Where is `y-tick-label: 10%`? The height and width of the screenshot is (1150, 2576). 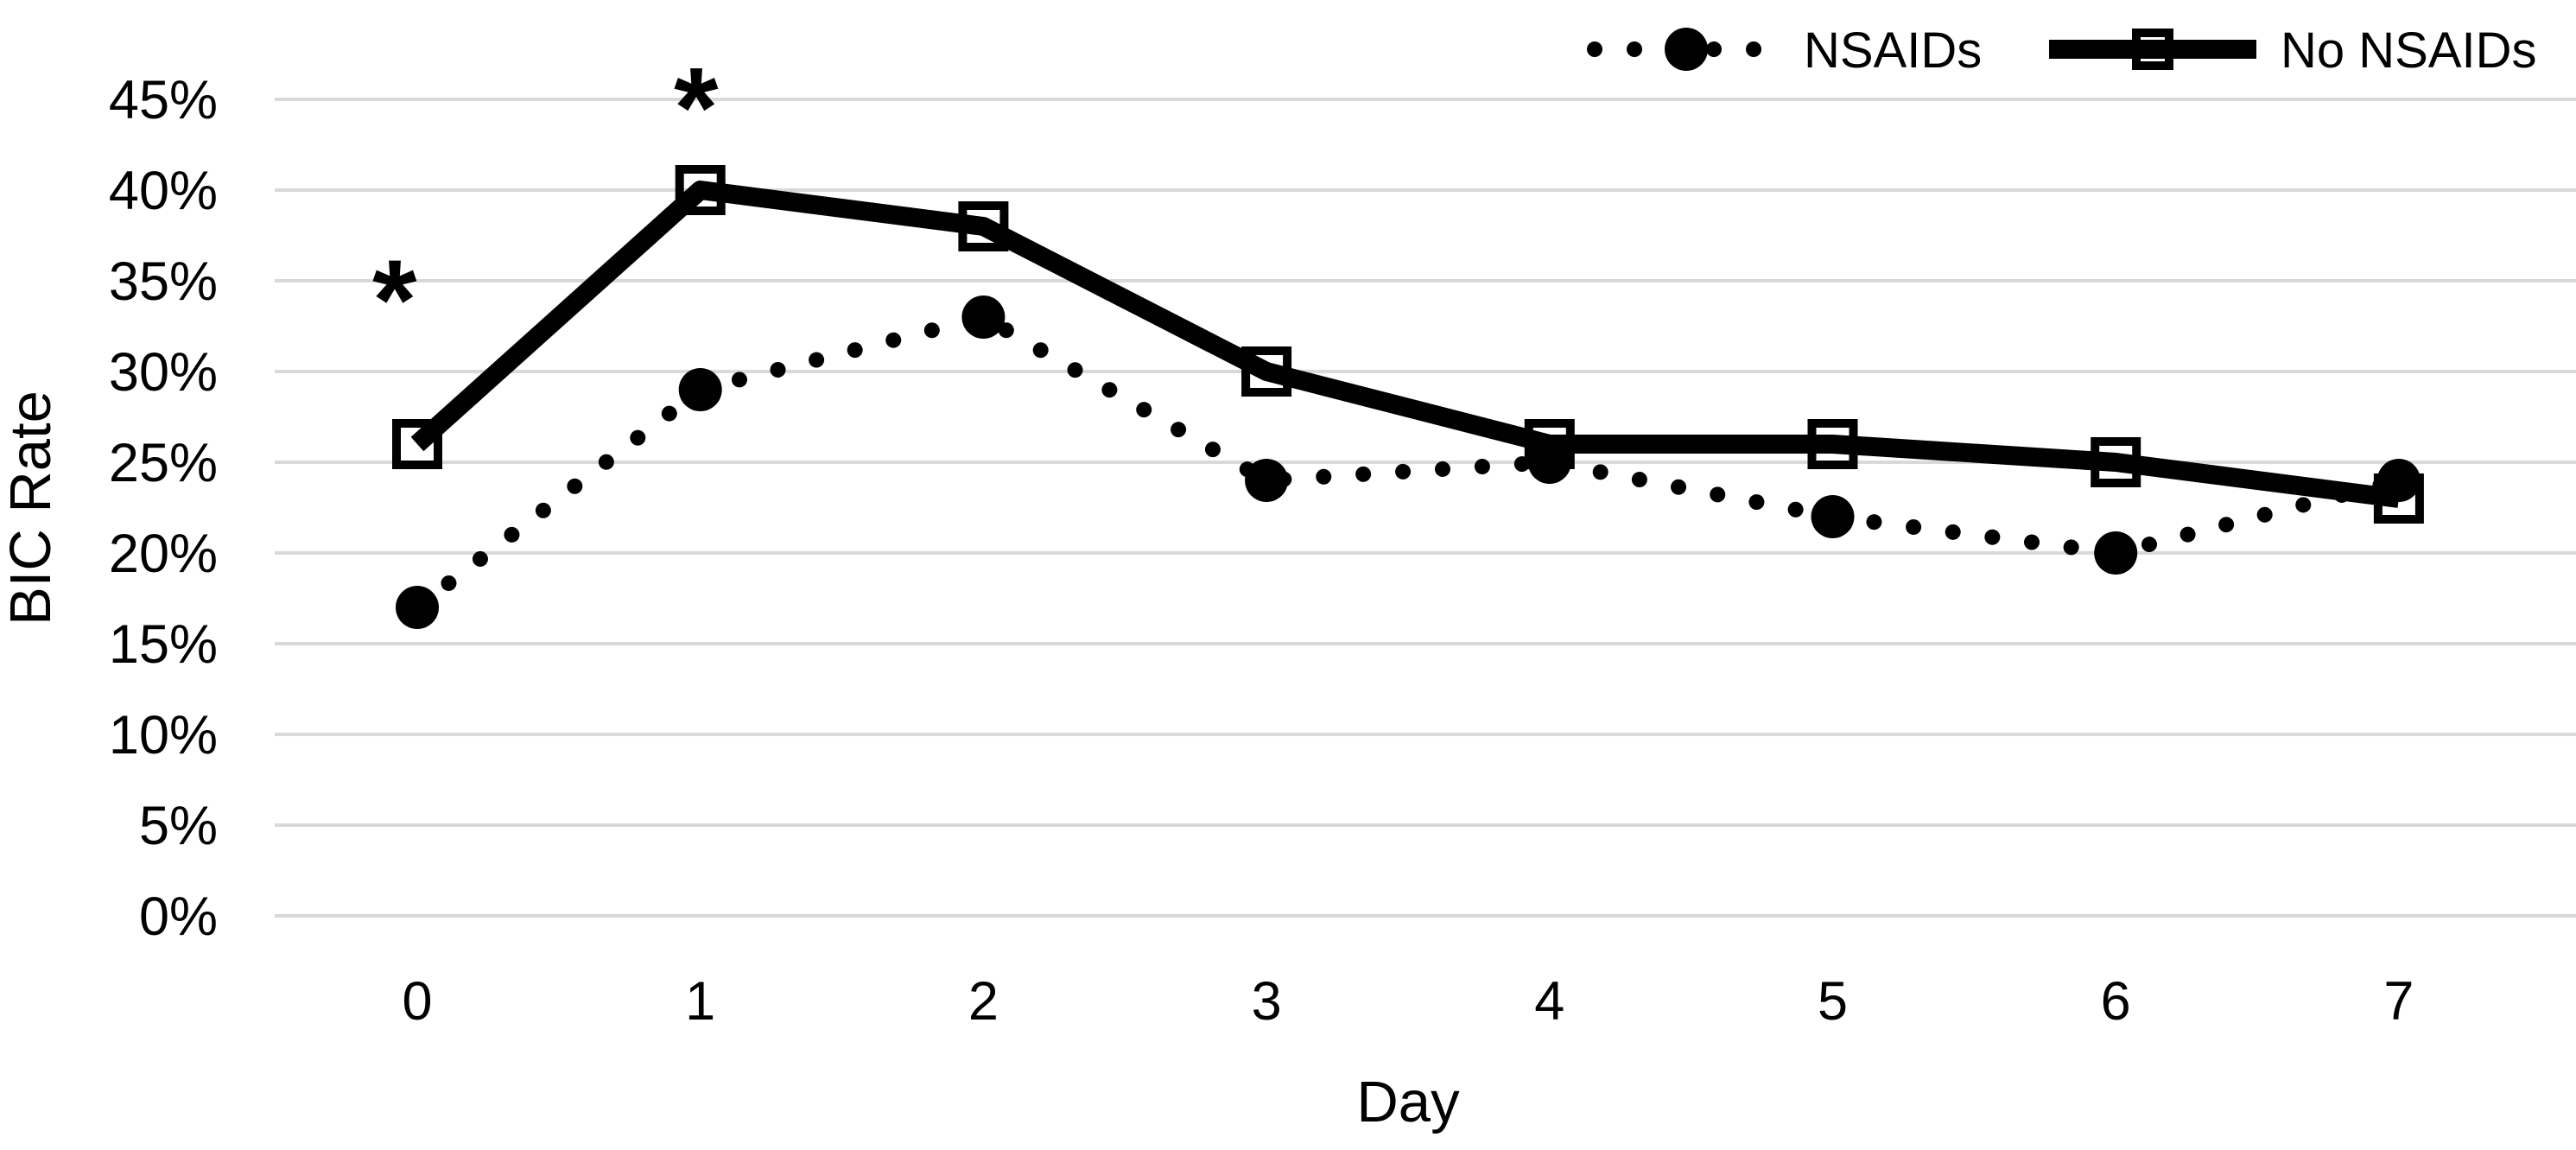 y-tick-label: 10% is located at coordinates (163, 735).